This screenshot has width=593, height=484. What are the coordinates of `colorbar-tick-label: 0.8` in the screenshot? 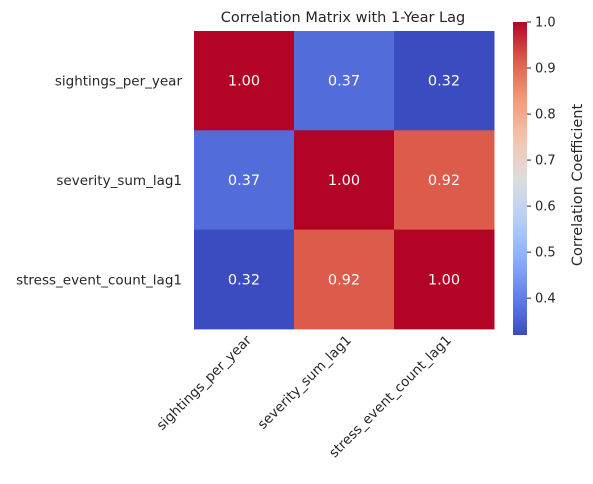 It's located at (545, 115).